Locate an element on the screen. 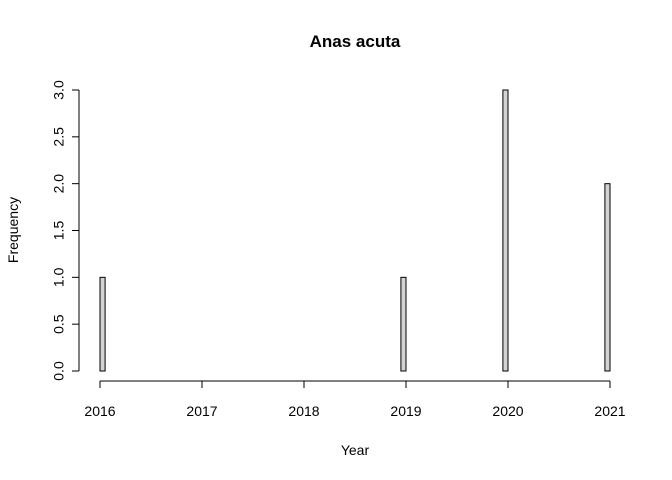 The height and width of the screenshot is (480, 672). x-tick-label: 2018 is located at coordinates (303, 411).